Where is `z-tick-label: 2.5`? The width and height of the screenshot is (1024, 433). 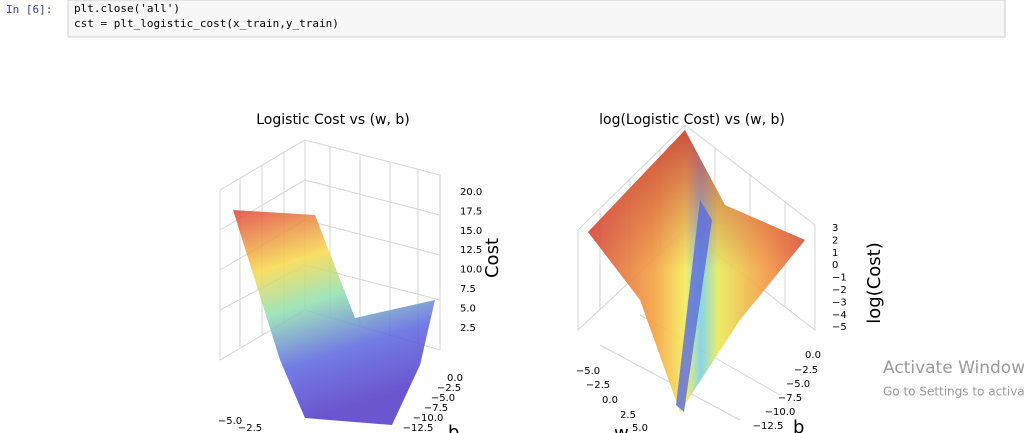
z-tick-label: 2.5 is located at coordinates (468, 328).